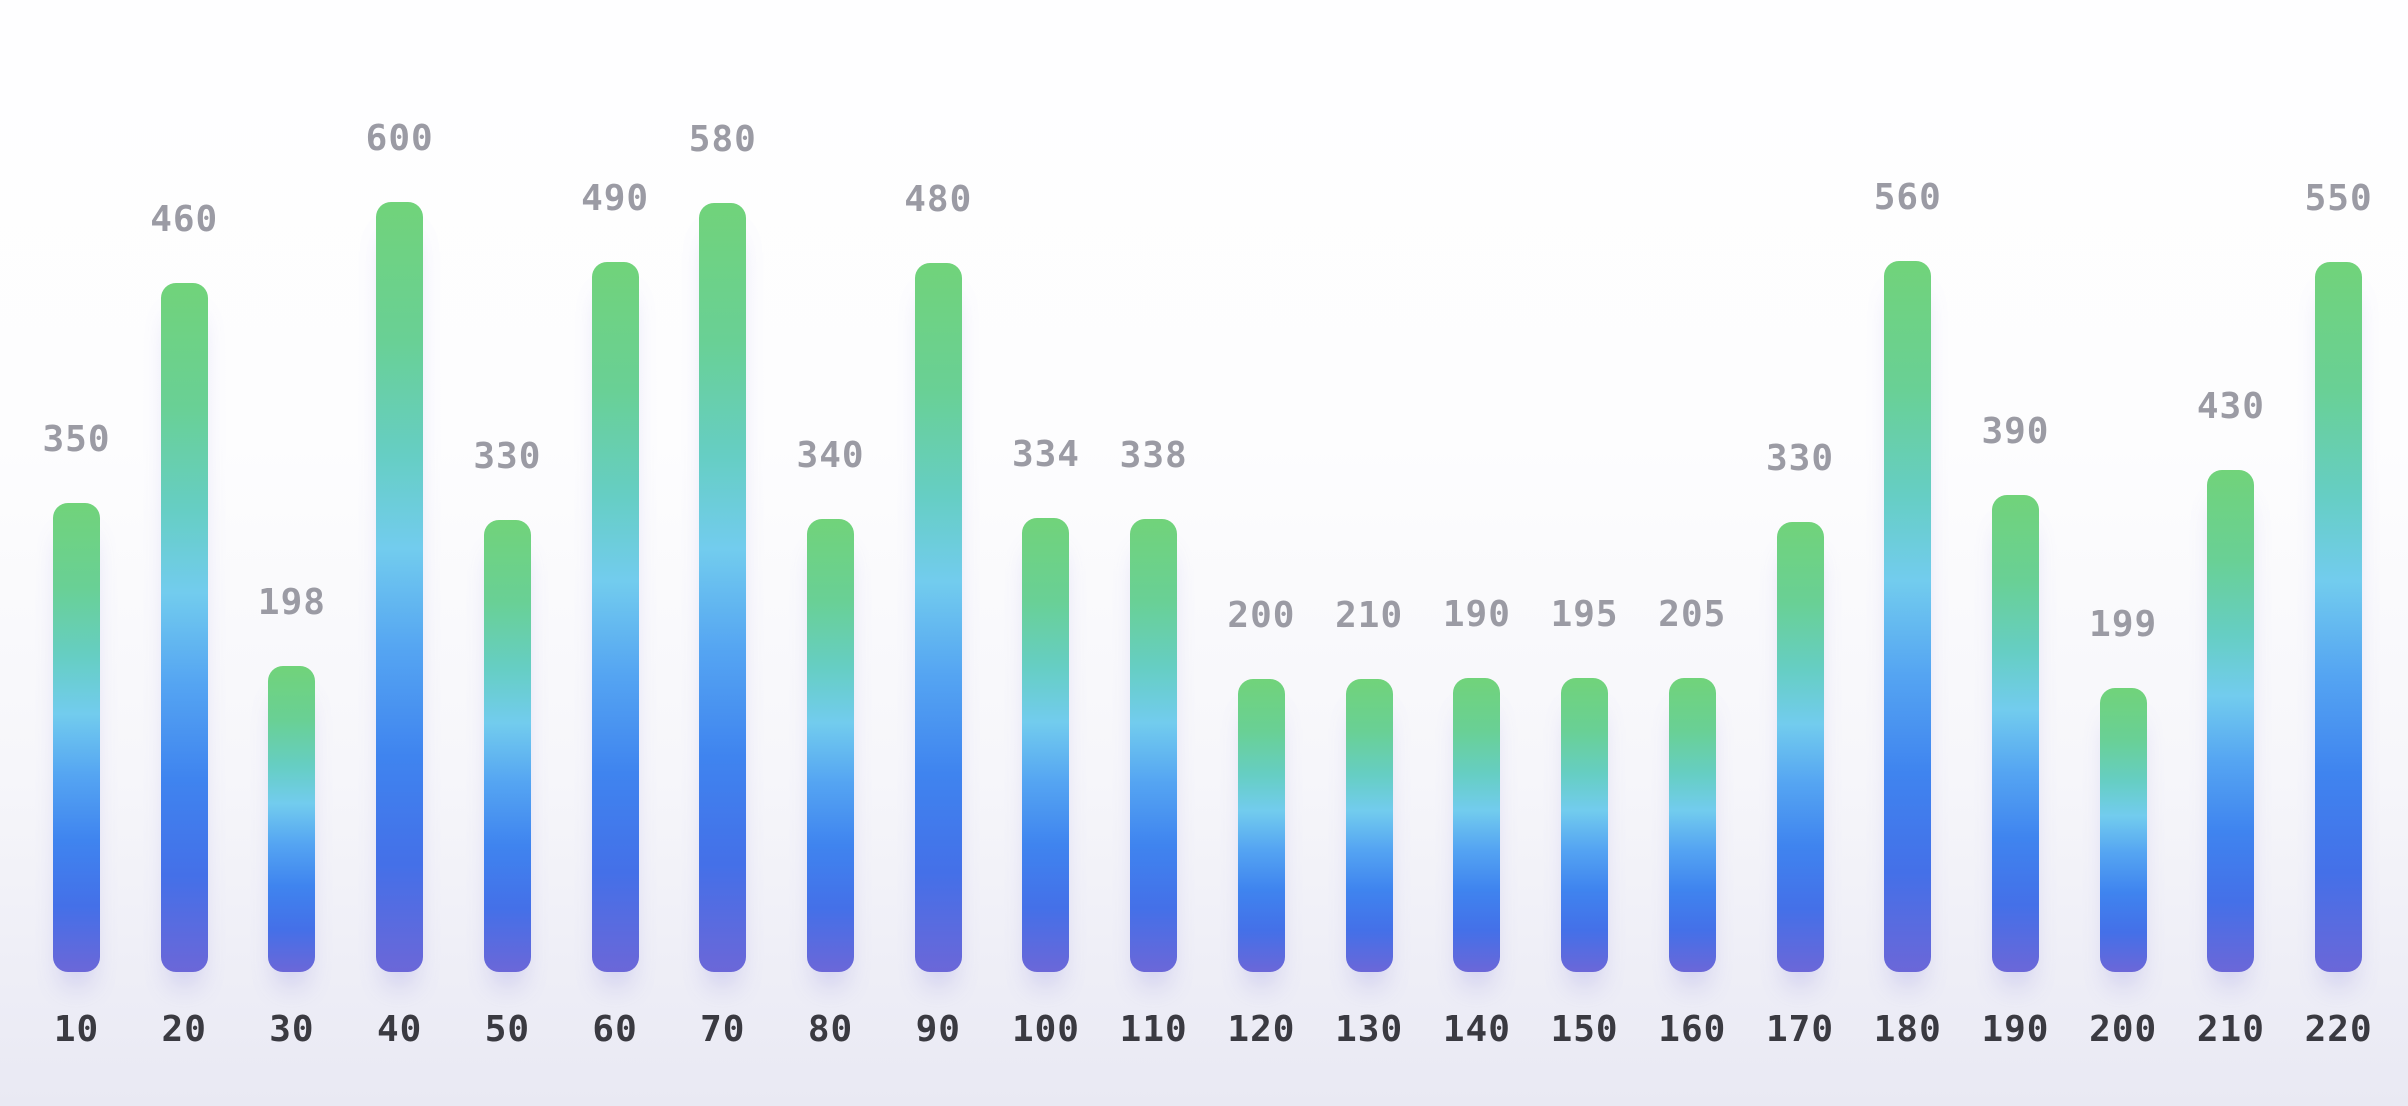  I want to click on bar-value-label: 430, so click(2230, 406).